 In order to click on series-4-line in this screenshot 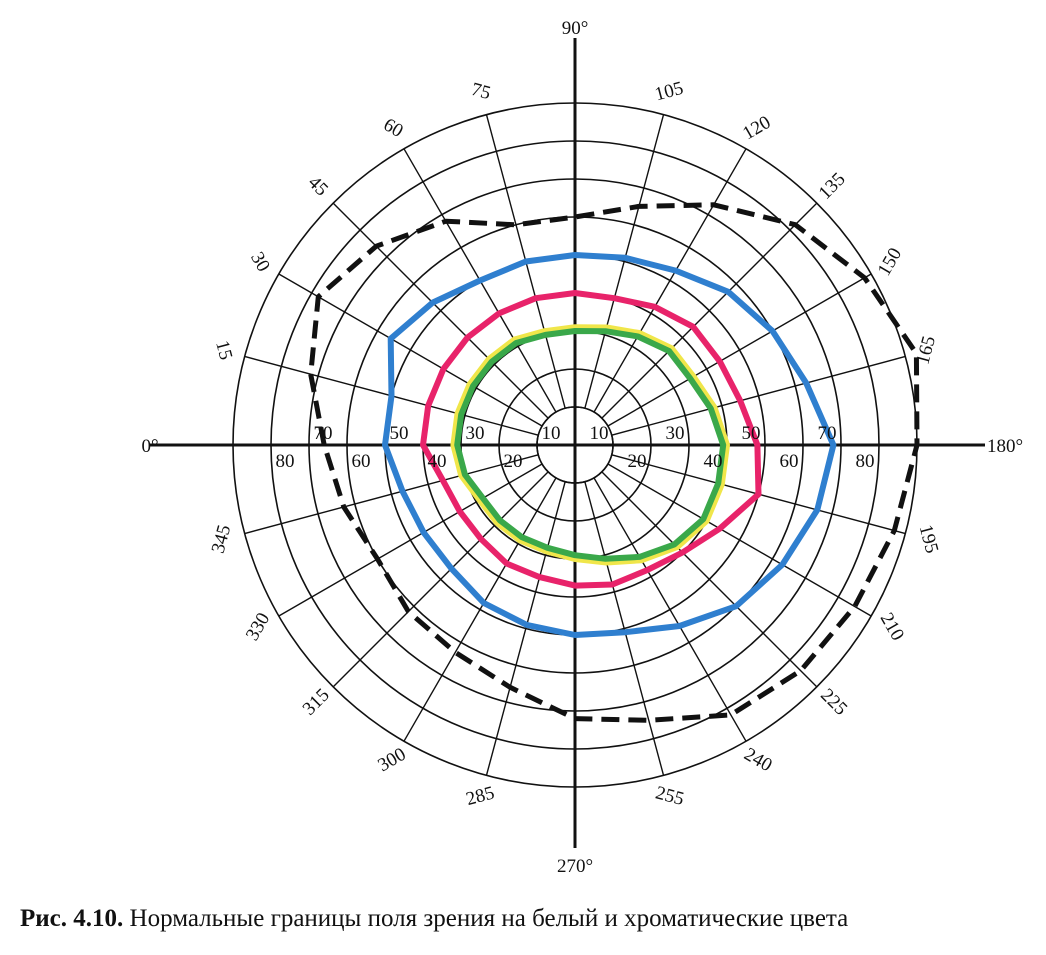, I will do `click(590, 445)`.